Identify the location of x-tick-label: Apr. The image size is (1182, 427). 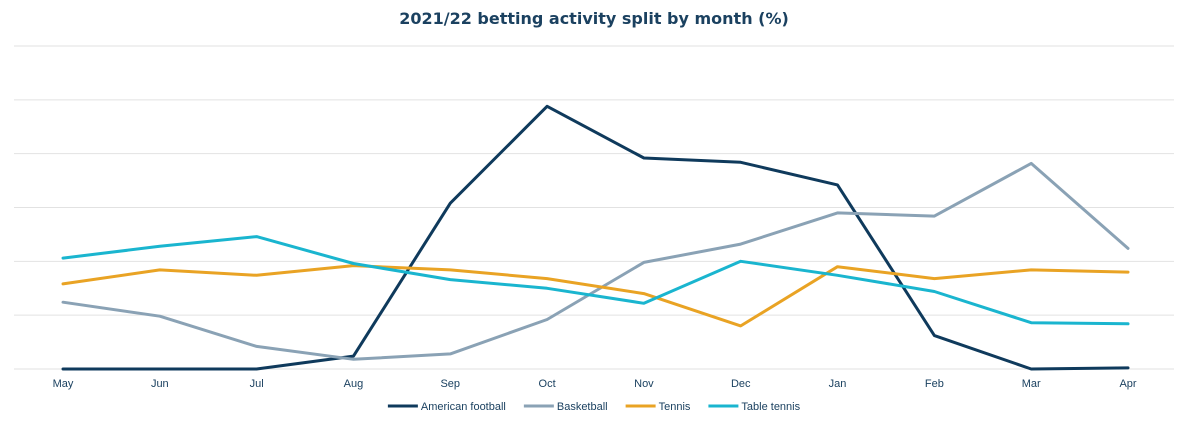
(1127, 384).